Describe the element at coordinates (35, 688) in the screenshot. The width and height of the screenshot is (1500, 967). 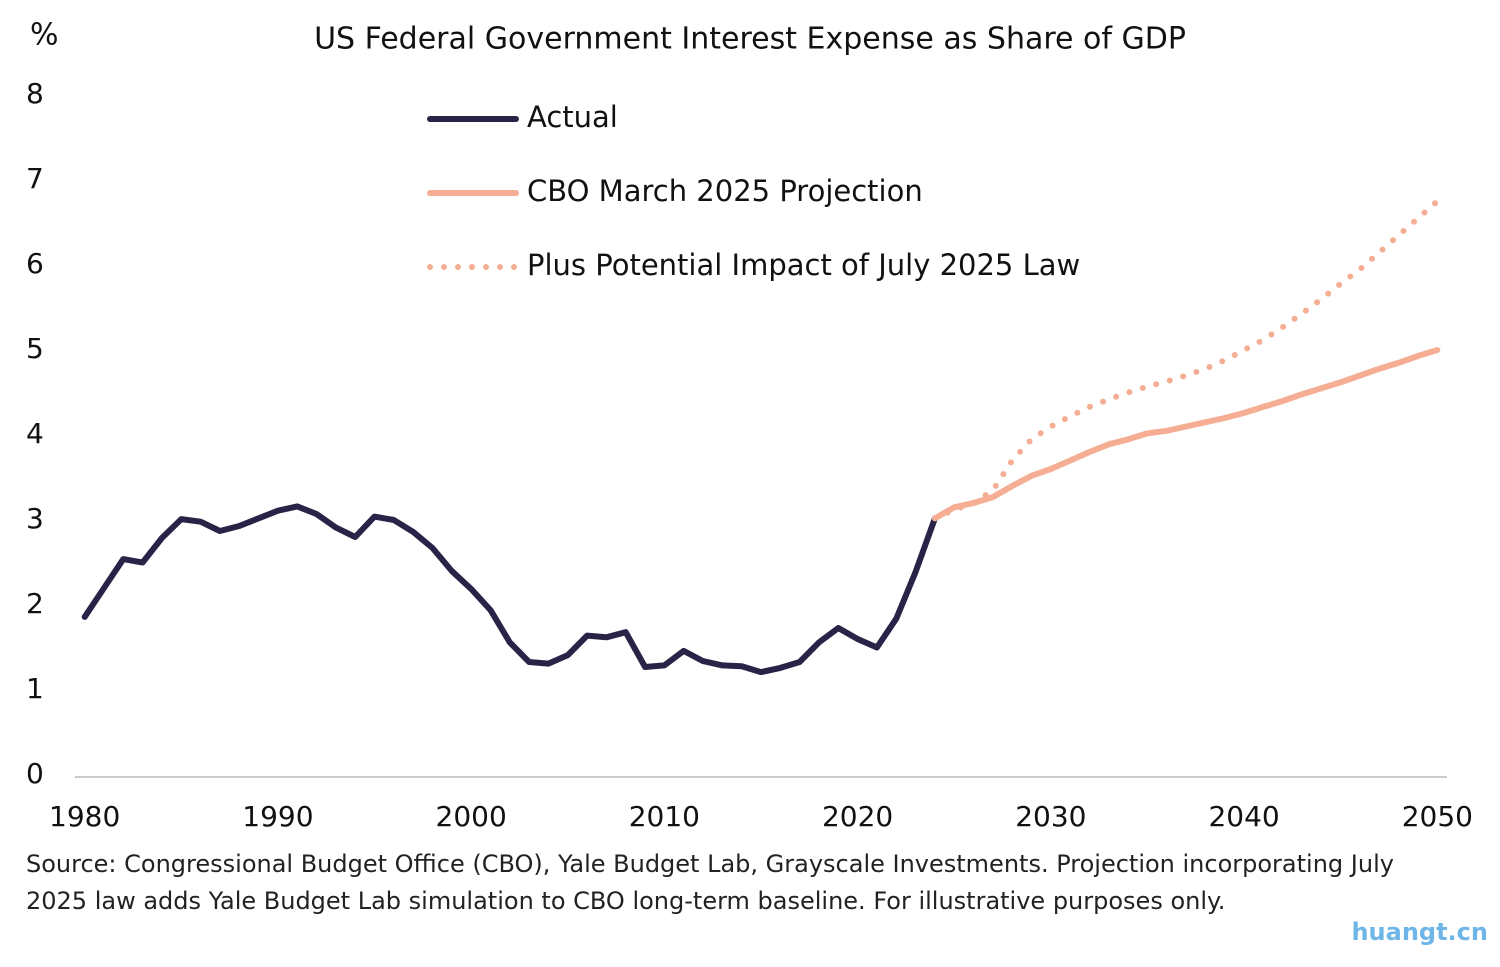
I see `y-tick-label: 1` at that location.